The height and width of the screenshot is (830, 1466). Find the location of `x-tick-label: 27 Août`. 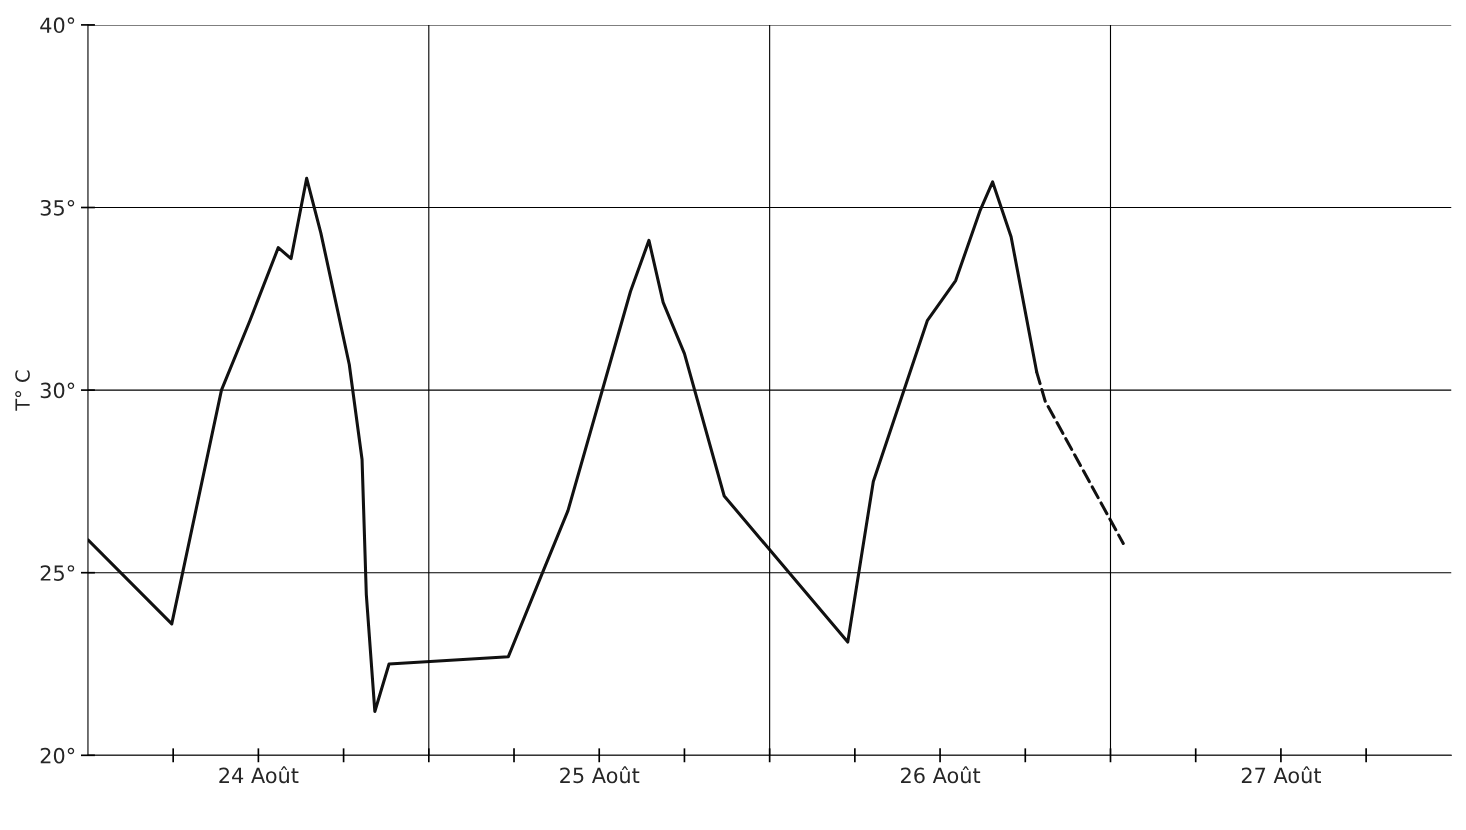

x-tick-label: 27 Août is located at coordinates (1281, 775).